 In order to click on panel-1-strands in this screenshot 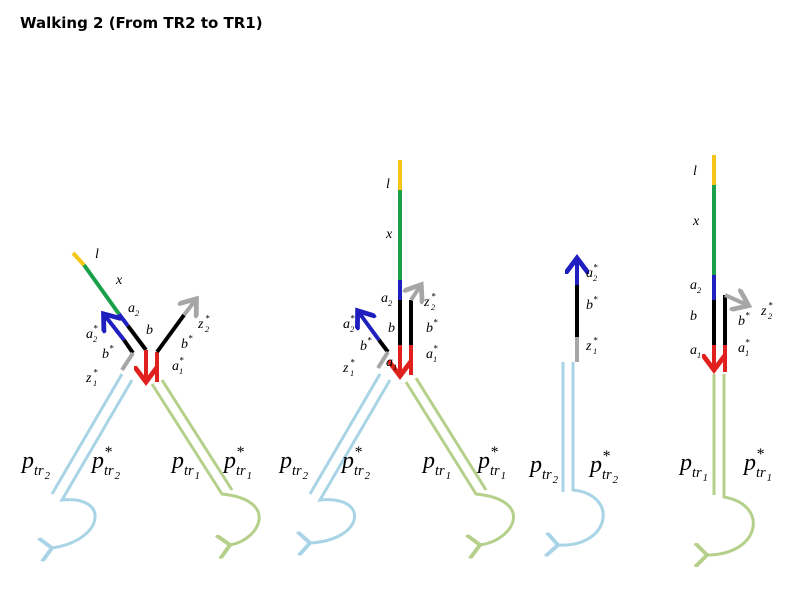, I will do `click(156, 399)`.